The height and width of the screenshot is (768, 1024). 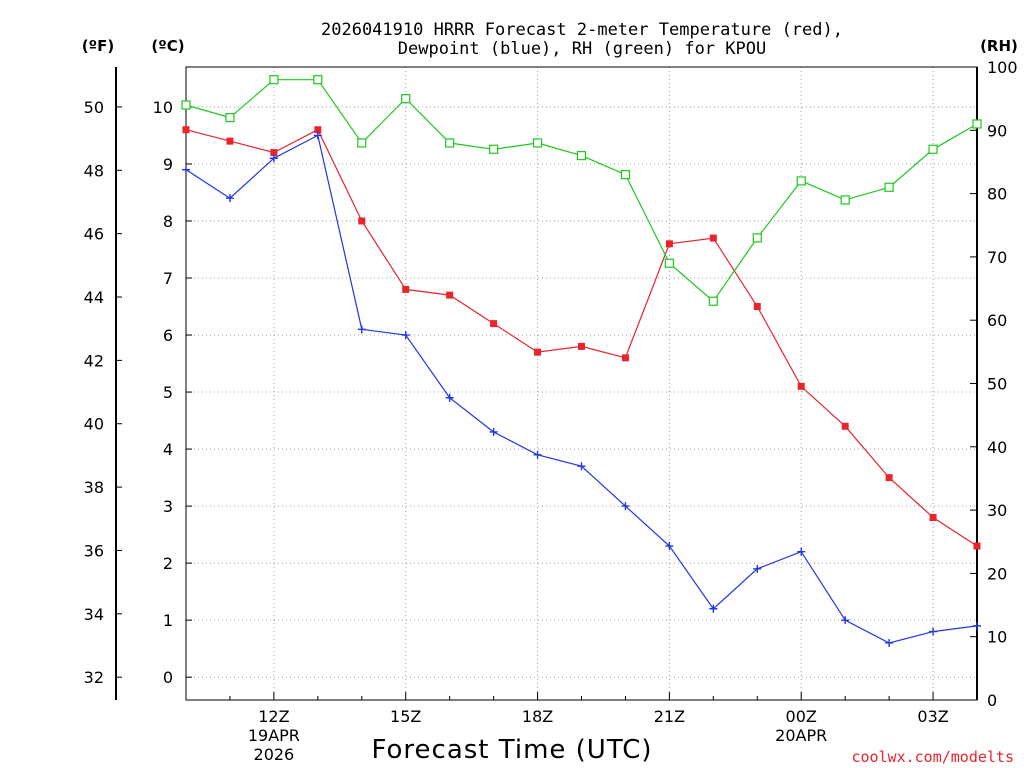 I want to click on x-tick-label: 03Z, so click(x=932, y=716).